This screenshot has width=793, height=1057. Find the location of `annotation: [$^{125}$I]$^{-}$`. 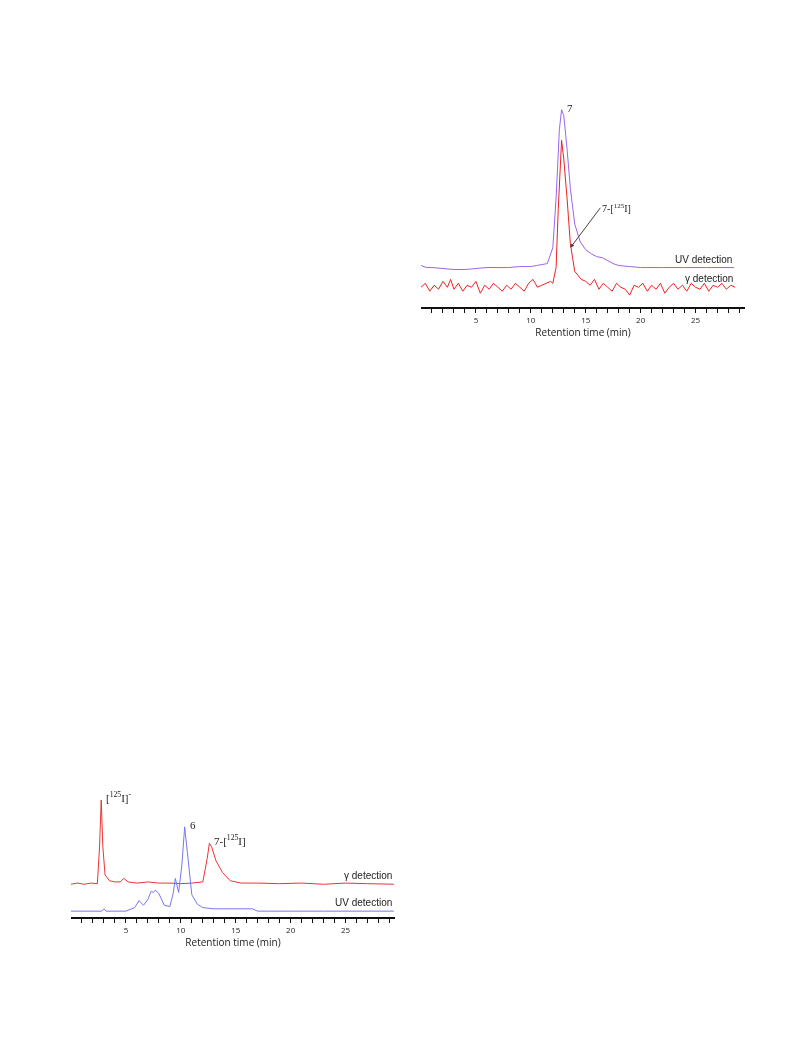

annotation: [$^{125}$I]$^{-}$ is located at coordinates (119, 797).